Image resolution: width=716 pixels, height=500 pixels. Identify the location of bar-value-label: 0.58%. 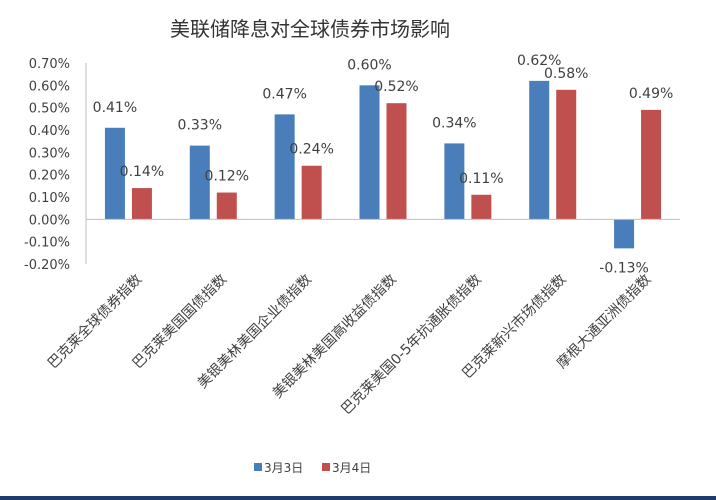
(566, 74).